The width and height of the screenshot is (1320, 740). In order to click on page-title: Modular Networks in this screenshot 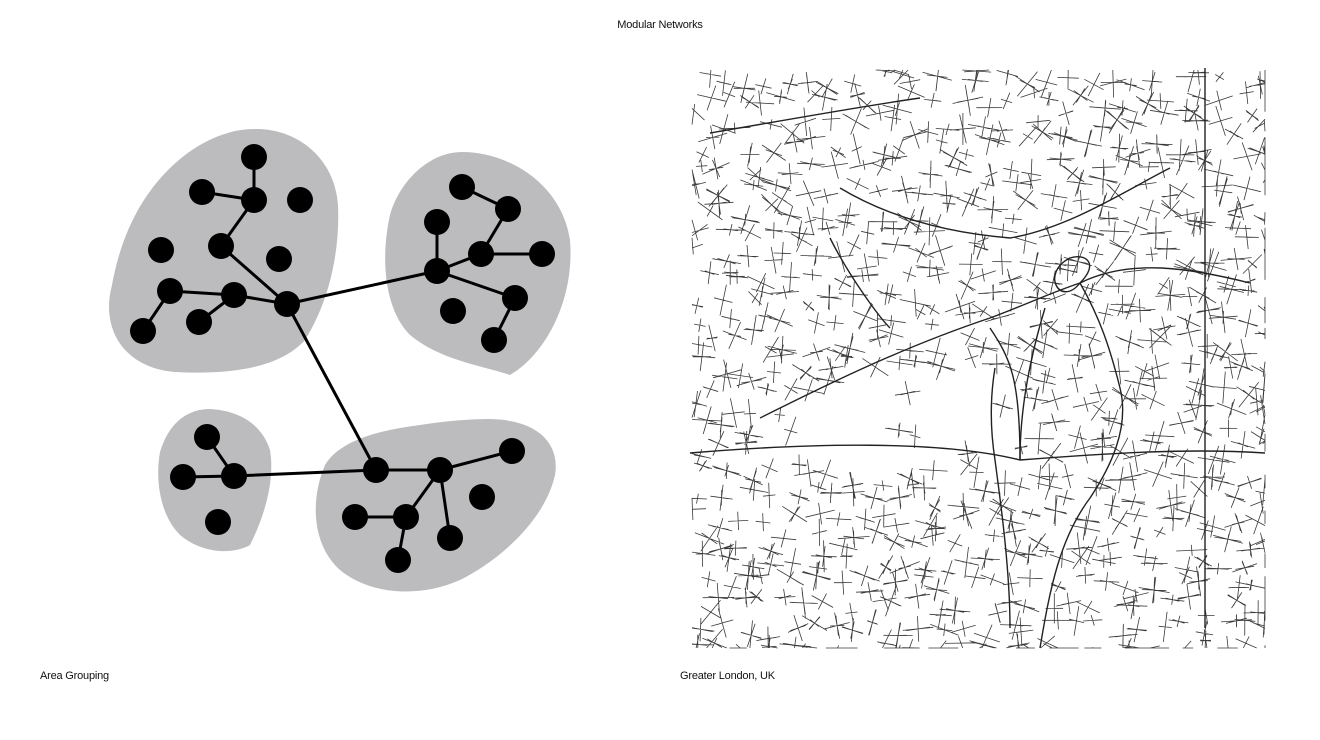, I will do `click(660, 25)`.